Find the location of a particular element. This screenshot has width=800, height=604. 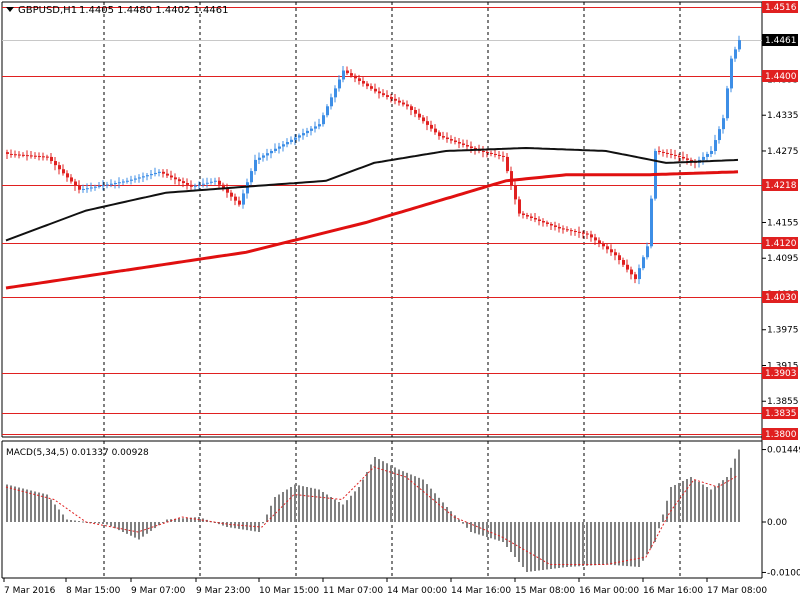

dropdown-triangle-icon is located at coordinates (10, 9).